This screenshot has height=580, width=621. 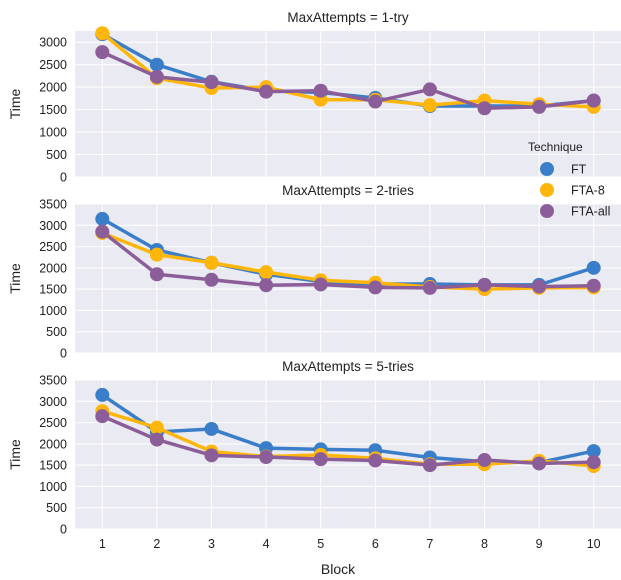 I want to click on legend-label: FTA-all, so click(x=590, y=212).